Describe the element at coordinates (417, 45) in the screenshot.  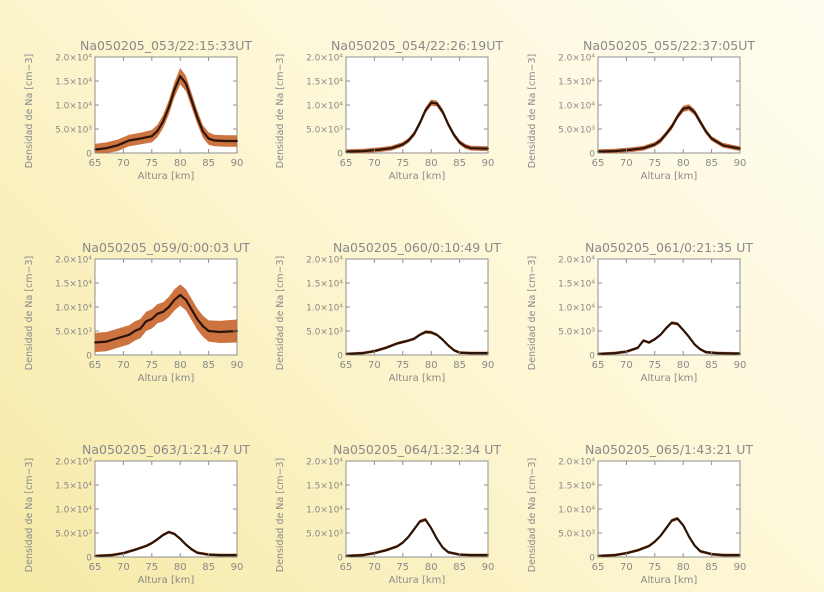
I see `chart-title: Na050205_054/22:26:19UT` at that location.